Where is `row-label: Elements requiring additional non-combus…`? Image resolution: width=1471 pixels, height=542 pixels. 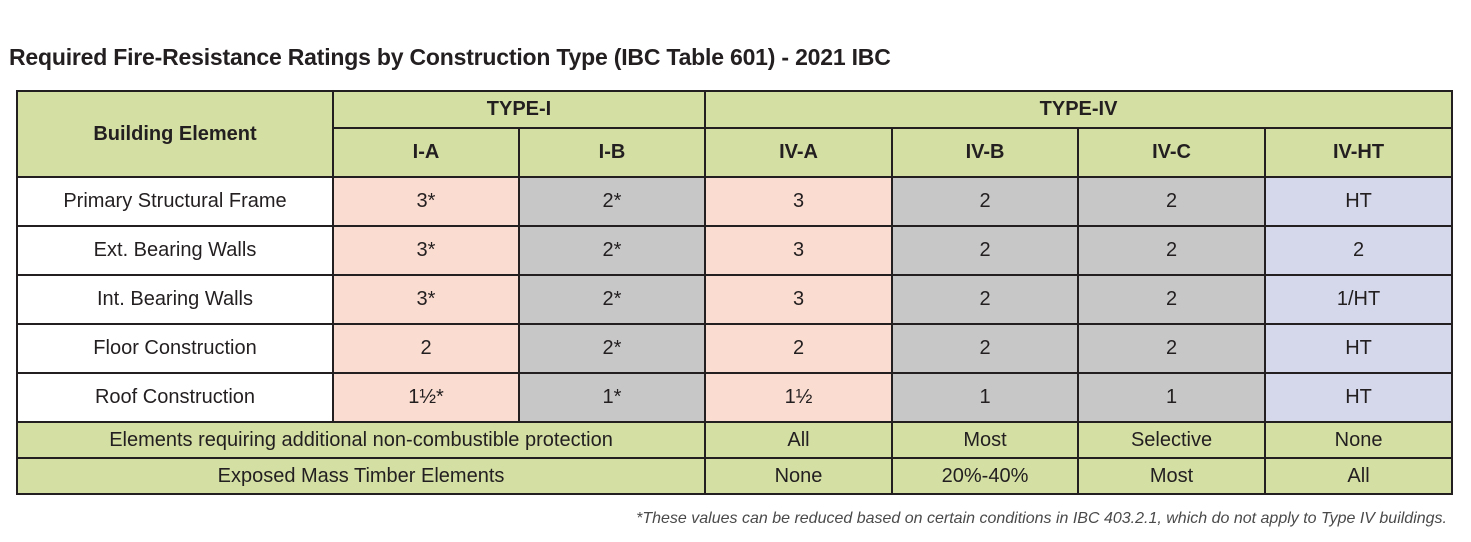 row-label: Elements requiring additional non-combus… is located at coordinates (361, 440).